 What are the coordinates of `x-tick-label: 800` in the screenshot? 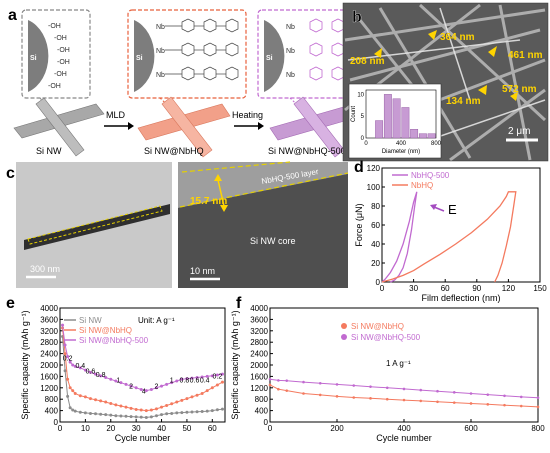 It's located at (538, 428).